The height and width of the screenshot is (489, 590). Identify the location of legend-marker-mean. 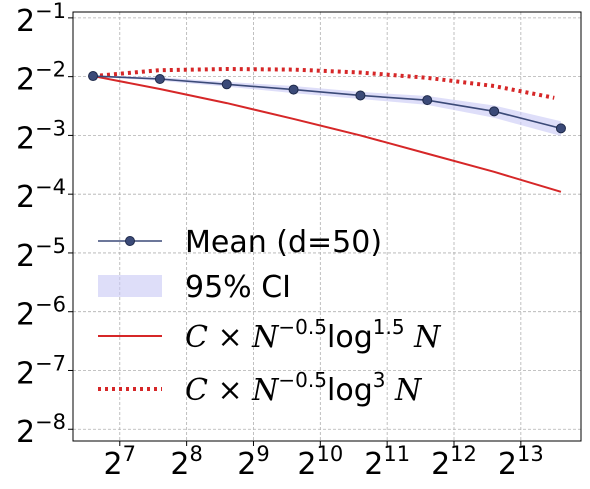
(130, 241).